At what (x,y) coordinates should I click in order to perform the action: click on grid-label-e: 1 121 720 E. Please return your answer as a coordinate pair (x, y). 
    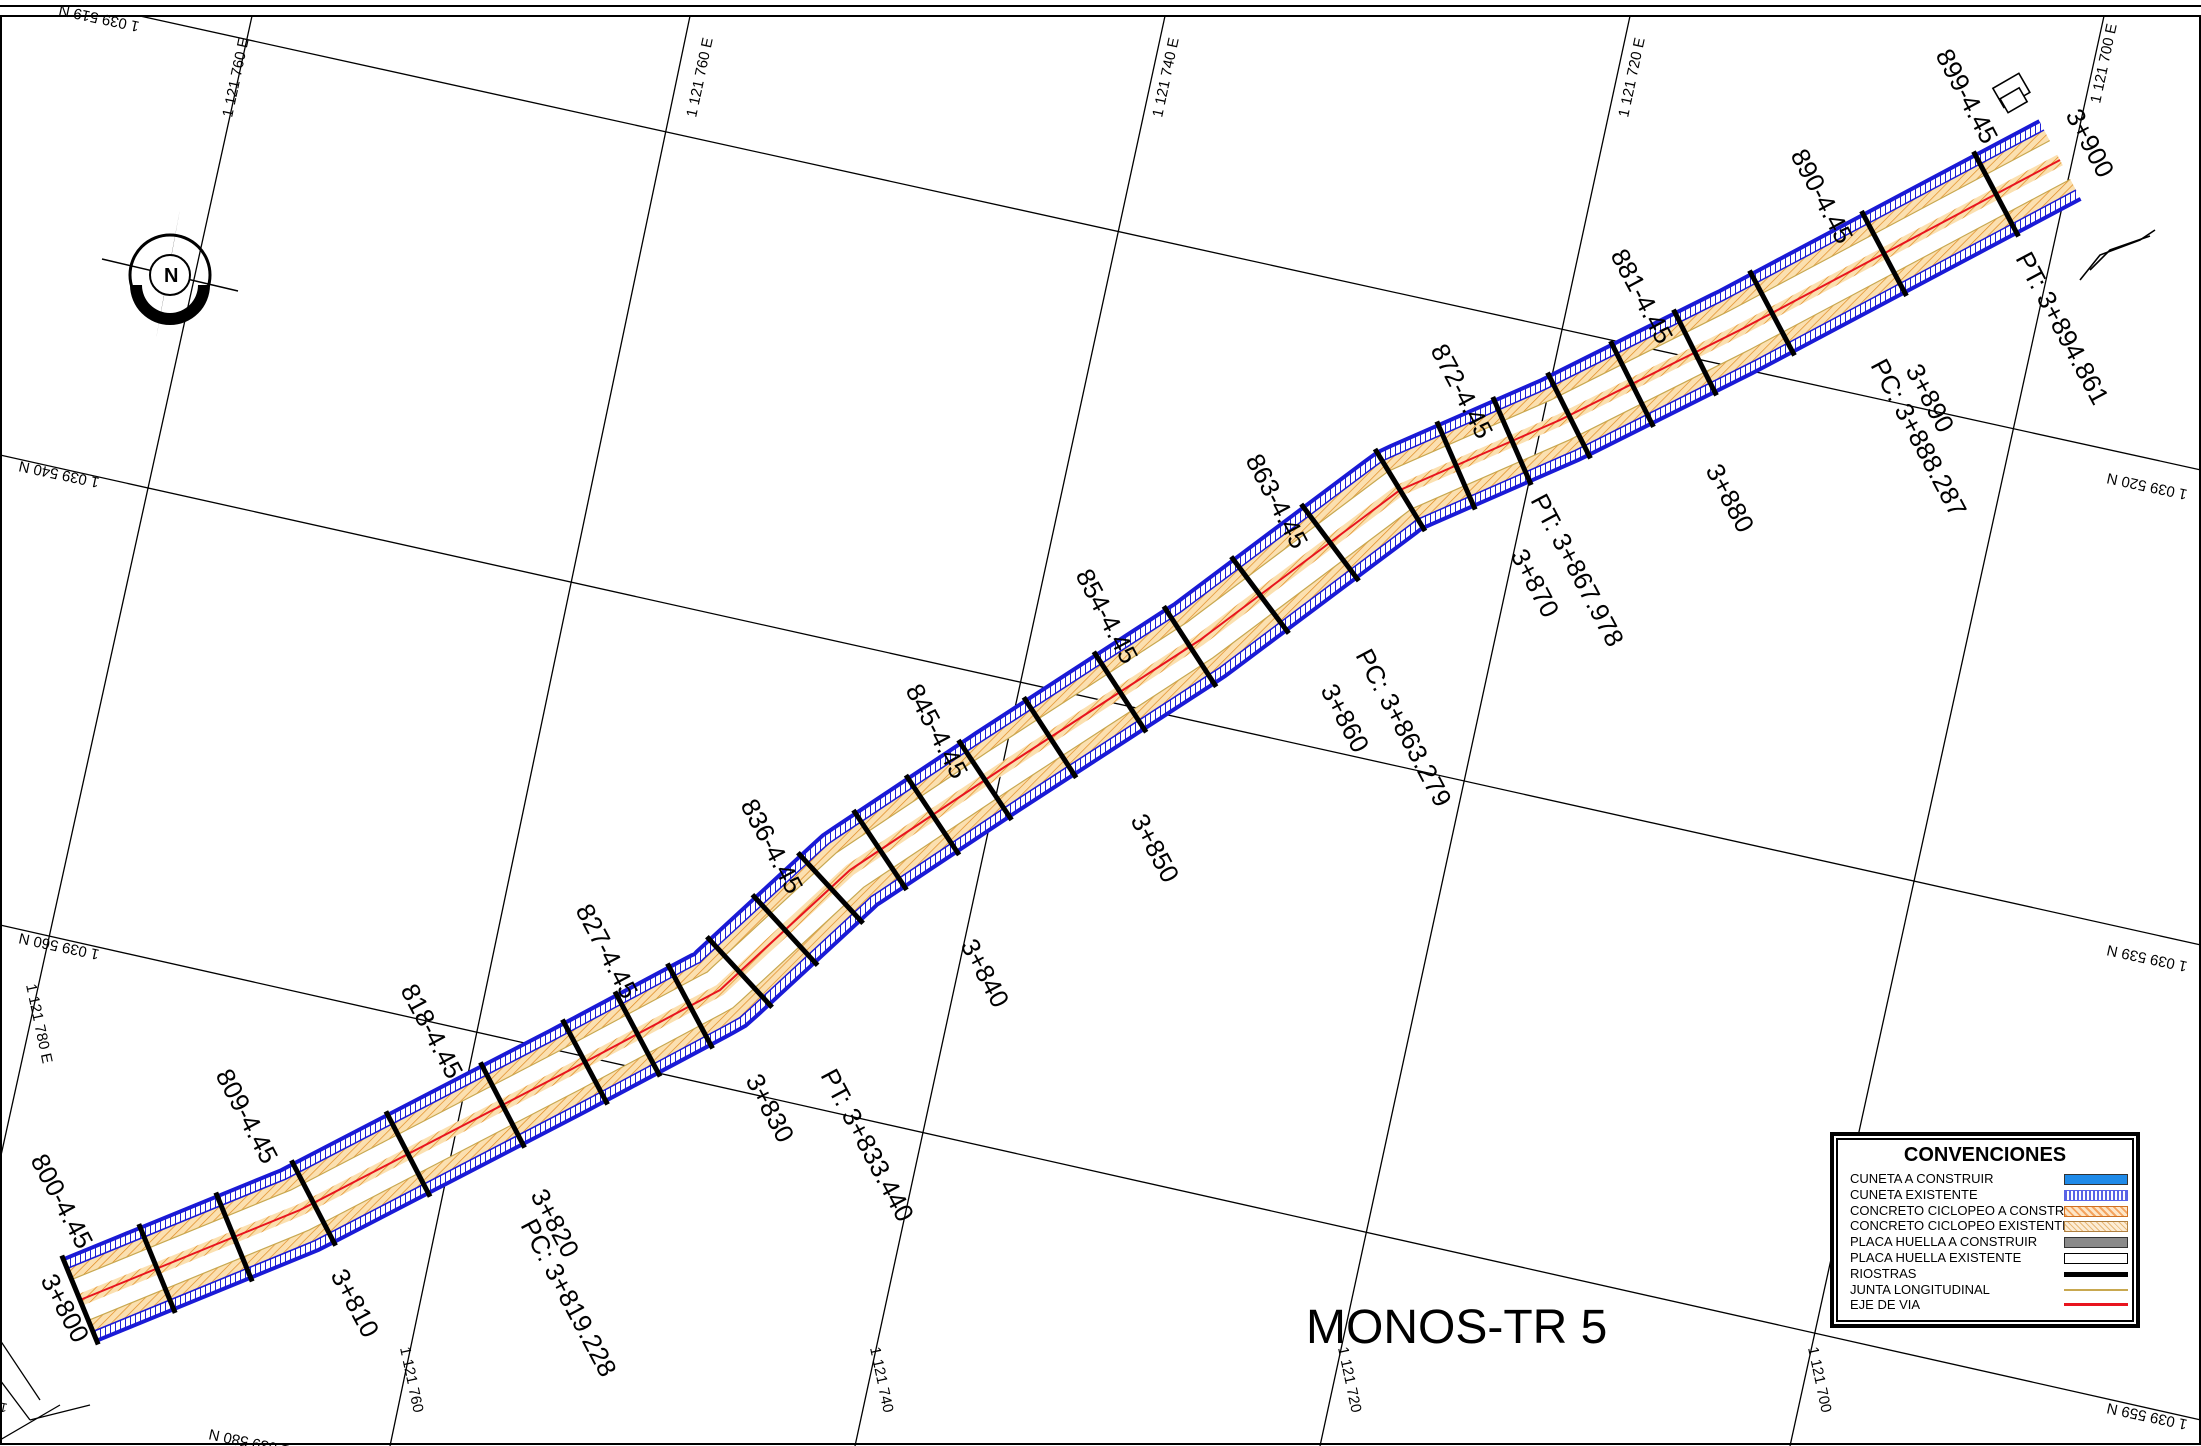
    Looking at the image, I should click on (1631, 77).